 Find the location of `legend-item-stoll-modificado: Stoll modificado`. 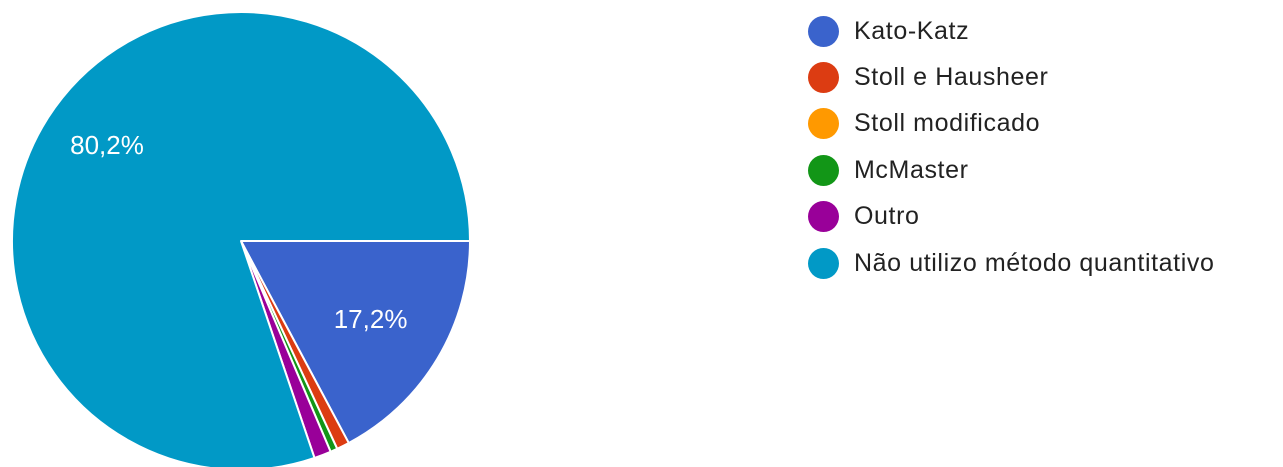

legend-item-stoll-modificado: Stoll modificado is located at coordinates (1011, 124).